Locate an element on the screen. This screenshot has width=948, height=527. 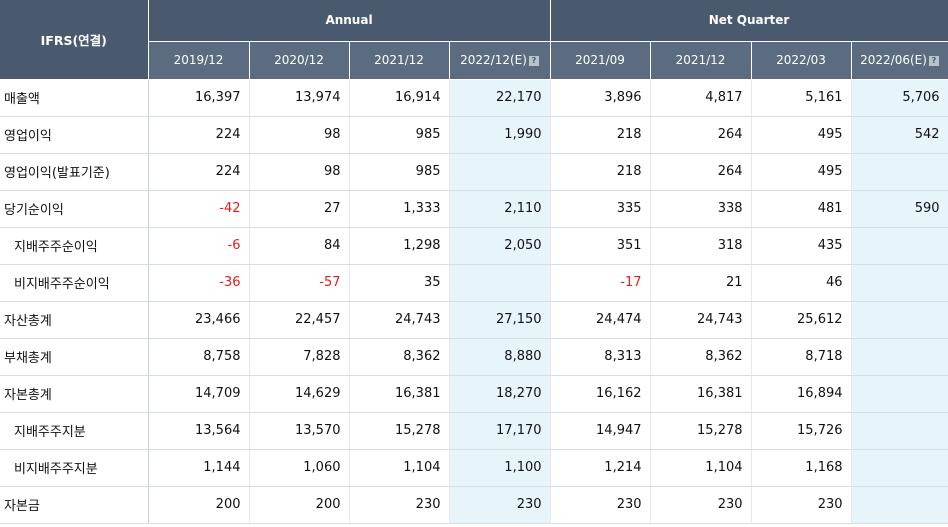
row-label: 당기순이익 is located at coordinates (74, 209).